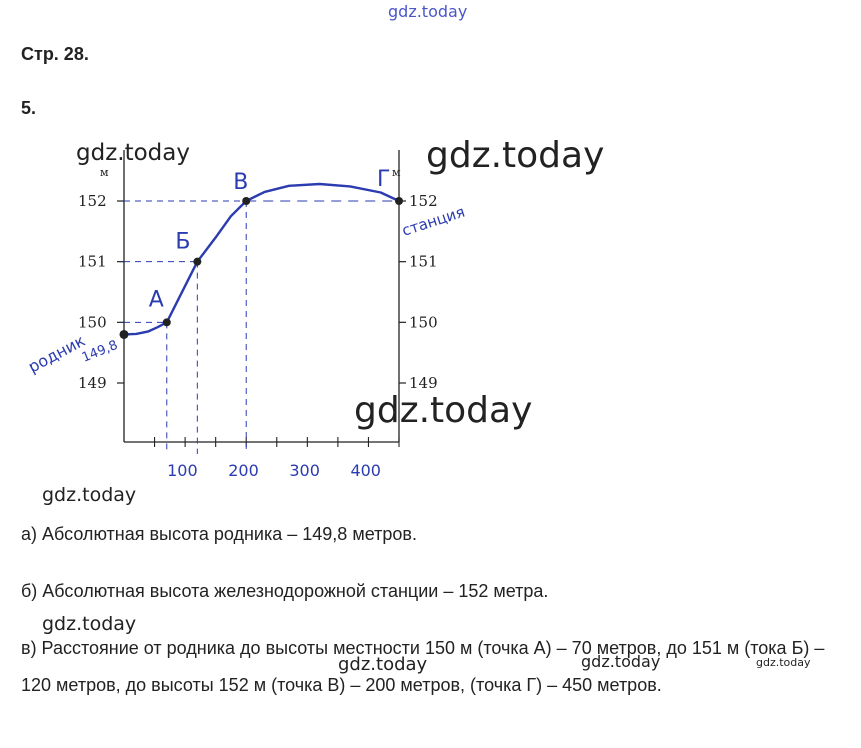 The image size is (861, 748). Describe the element at coordinates (57, 354) in the screenshot. I see `annotation-spring: родник` at that location.